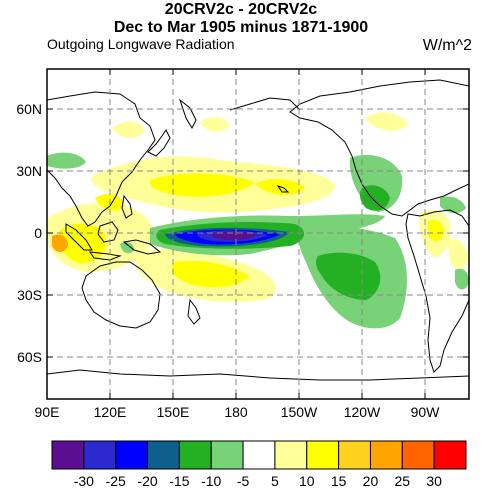  I want to click on lon-label-180: 180, so click(236, 412).